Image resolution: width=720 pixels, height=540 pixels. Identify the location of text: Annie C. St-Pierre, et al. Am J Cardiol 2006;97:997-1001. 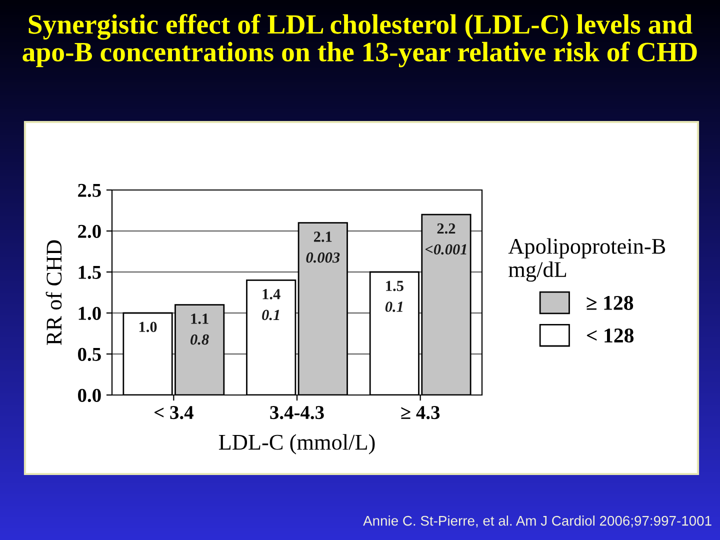
(537, 522).